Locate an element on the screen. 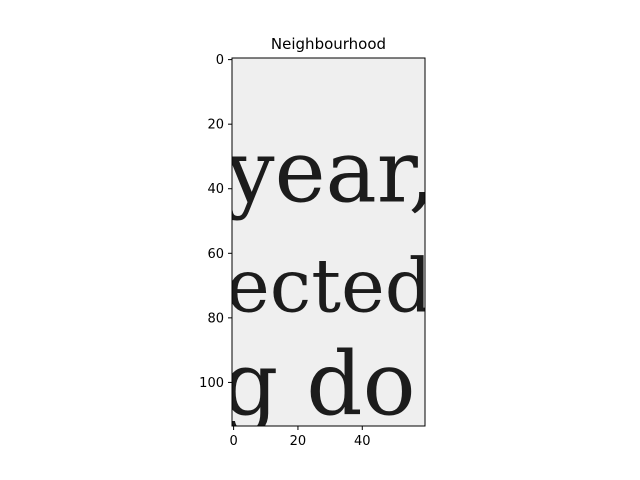  y-tick-label: 0 is located at coordinates (220, 60).